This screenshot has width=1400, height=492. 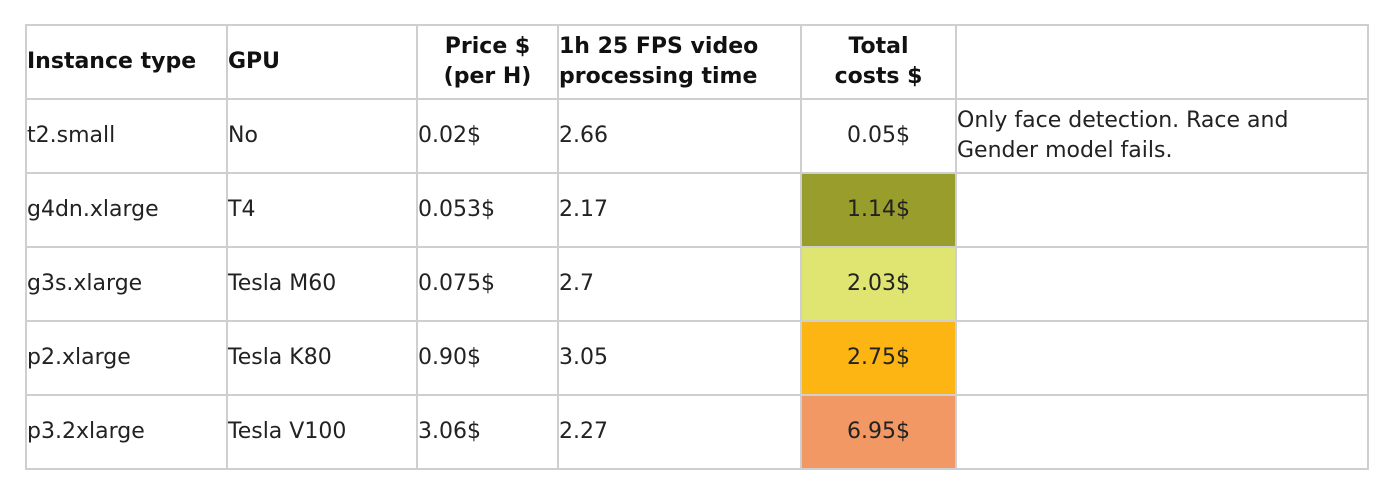 I want to click on table-row: p2.xlarge Tesla K80 0.90$ 3.05 2.75$, so click(x=697, y=358).